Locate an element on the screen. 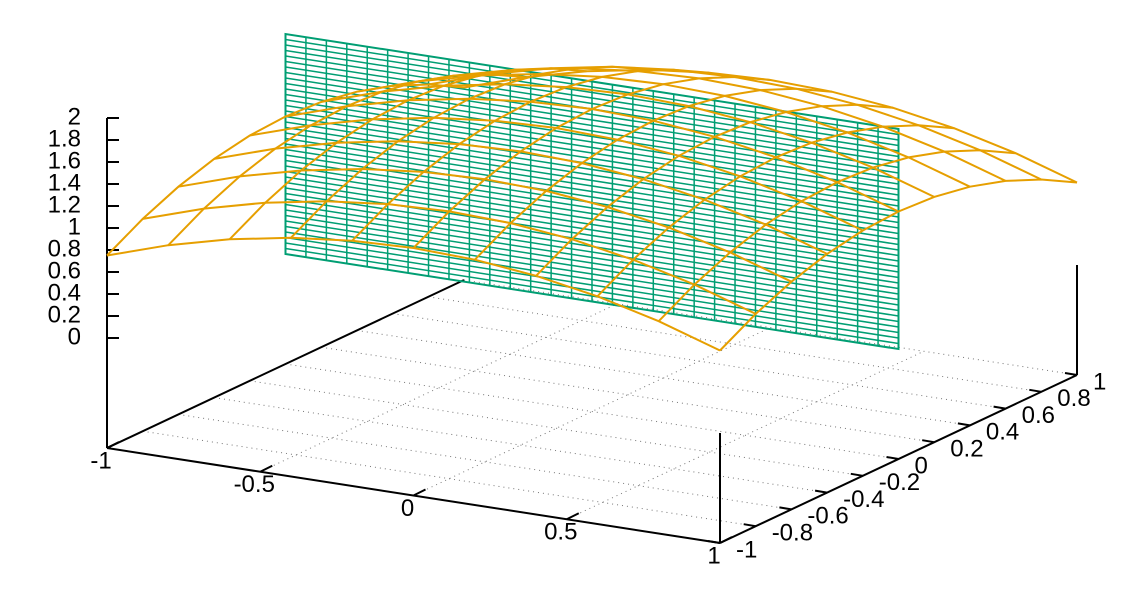  y-tick-label: -1 is located at coordinates (746, 549).